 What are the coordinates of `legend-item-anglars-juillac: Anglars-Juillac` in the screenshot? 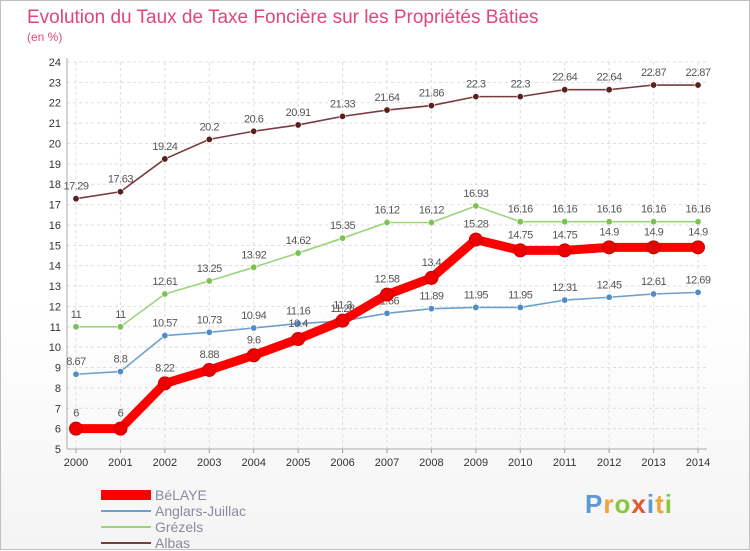 It's located at (173, 511).